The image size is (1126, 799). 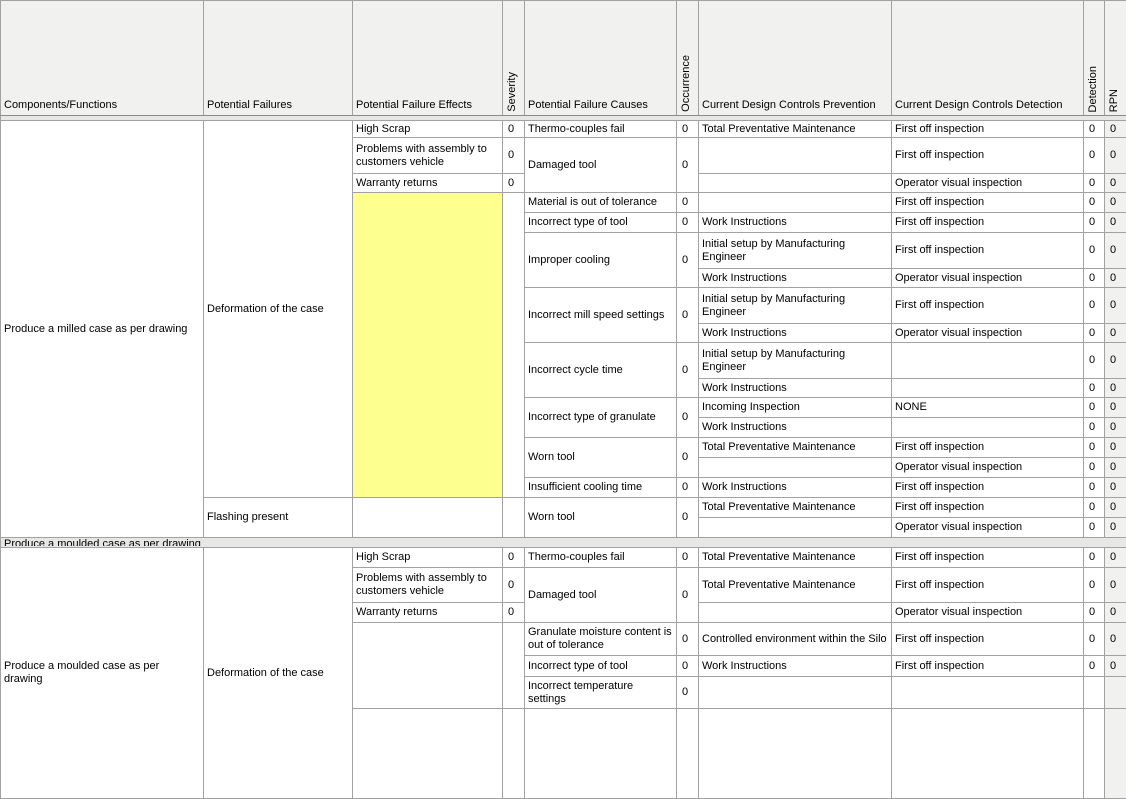 What do you see at coordinates (688, 754) in the screenshot?
I see `cell-occurrence` at bounding box center [688, 754].